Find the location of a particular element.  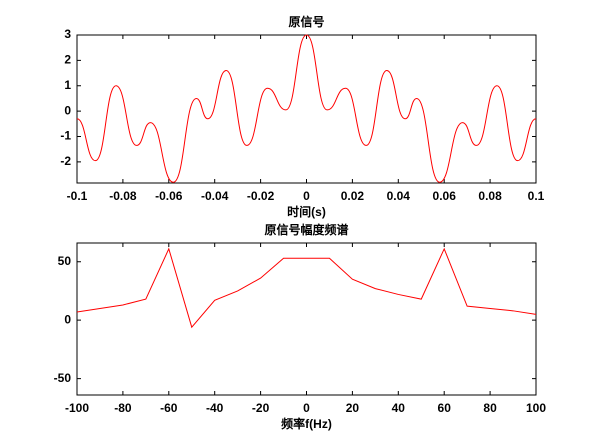

x-tick-label: -20 is located at coordinates (261, 408).